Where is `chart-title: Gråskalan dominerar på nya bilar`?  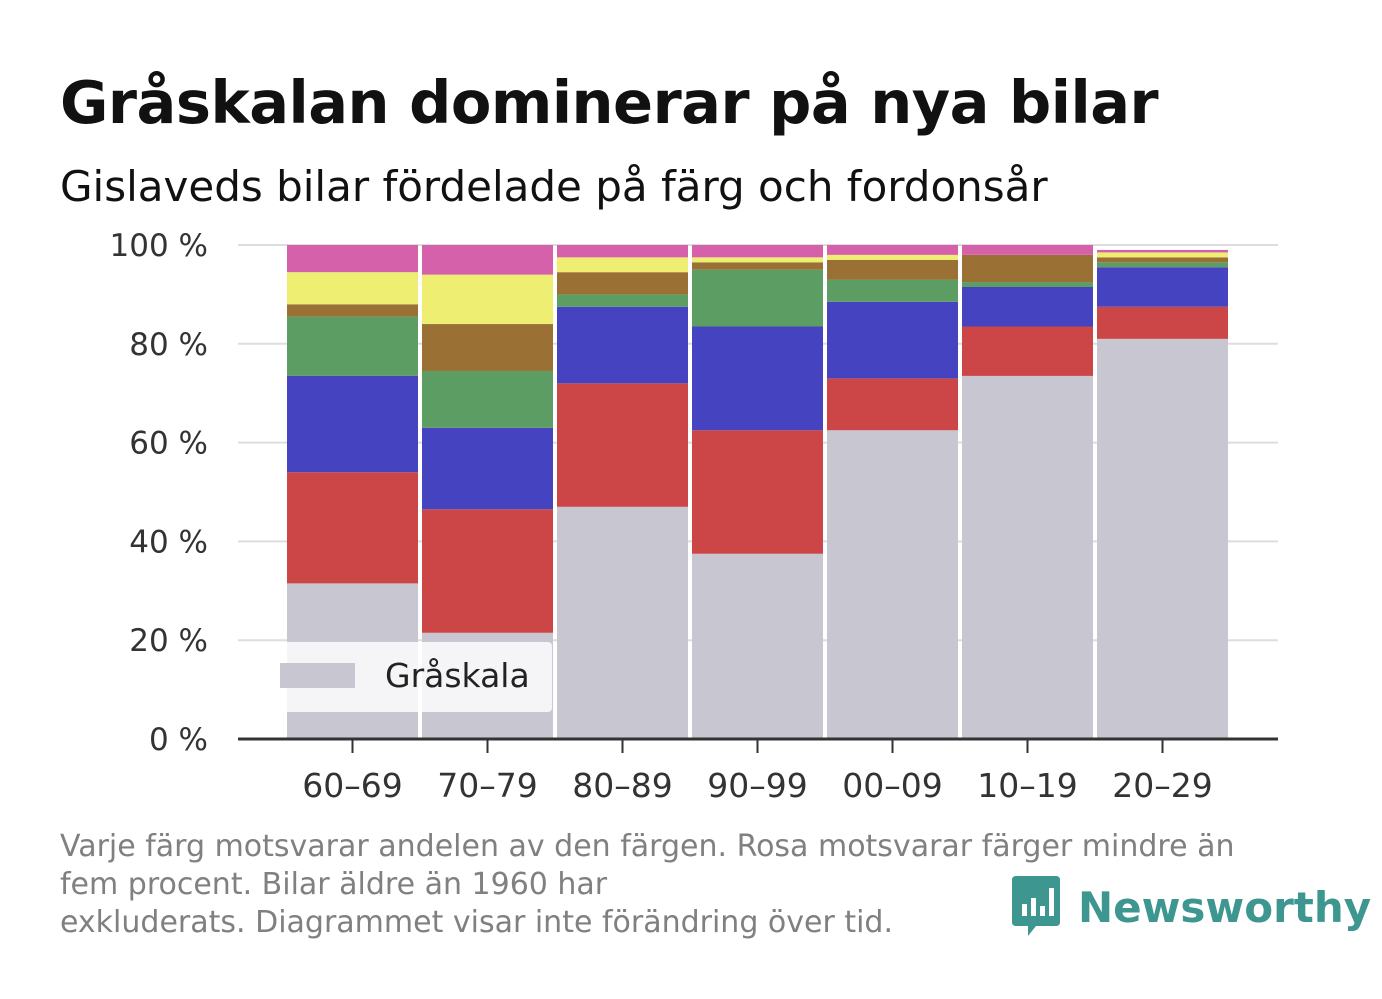 chart-title: Gråskalan dominerar på nya bilar is located at coordinates (609, 102).